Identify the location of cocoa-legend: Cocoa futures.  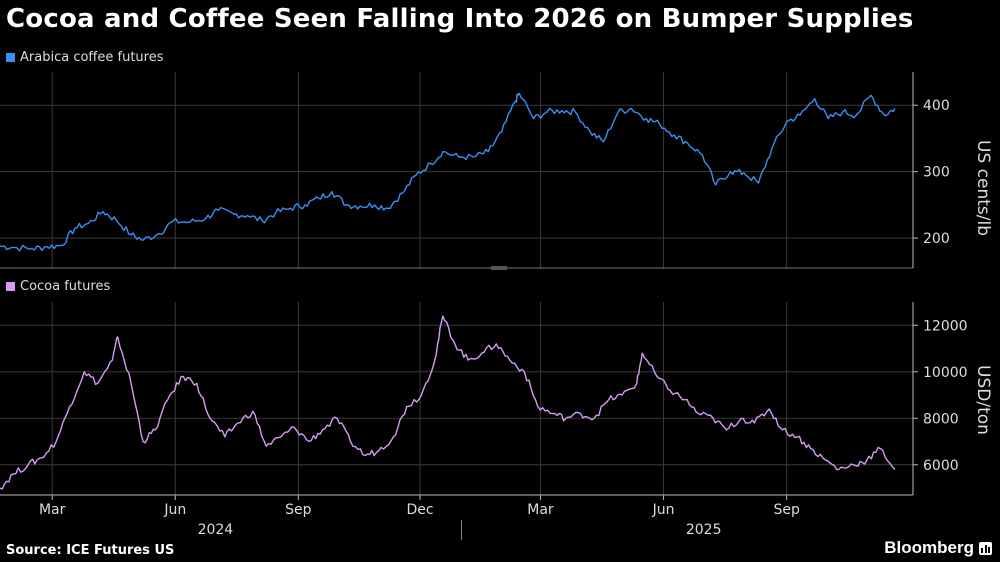
(58, 286).